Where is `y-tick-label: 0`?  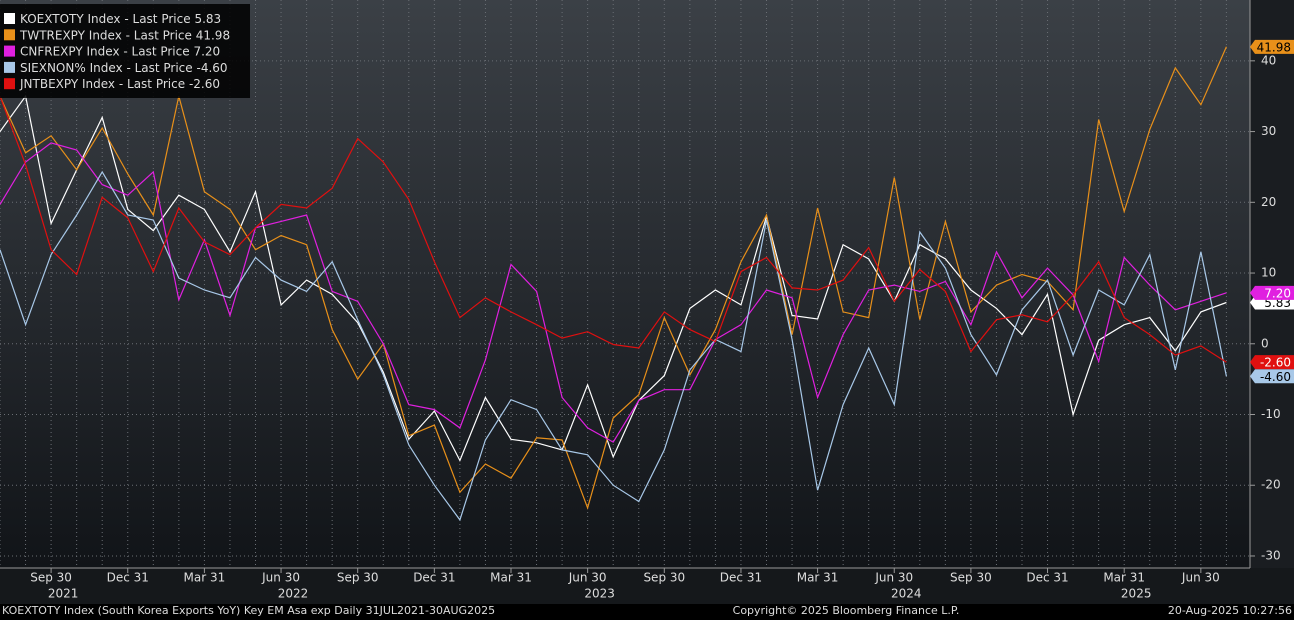
y-tick-label: 0 is located at coordinates (1265, 343).